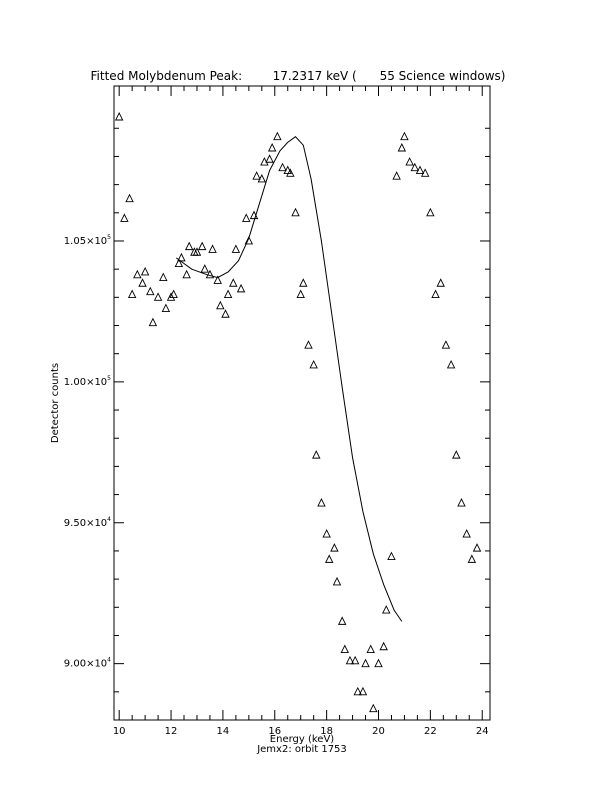 The width and height of the screenshot is (612, 792). What do you see at coordinates (301, 749) in the screenshot?
I see `footer-label: Jemx2: orbit 1753` at bounding box center [301, 749].